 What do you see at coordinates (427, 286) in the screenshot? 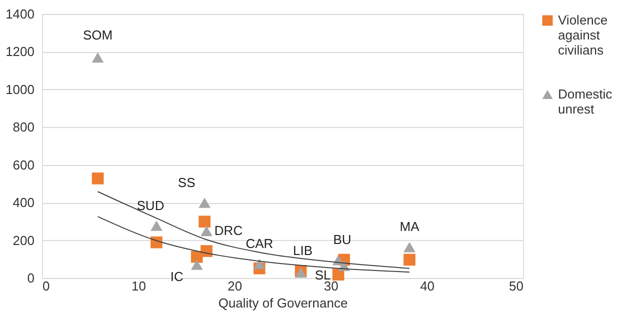
I see `x-tick-label: 40` at bounding box center [427, 286].